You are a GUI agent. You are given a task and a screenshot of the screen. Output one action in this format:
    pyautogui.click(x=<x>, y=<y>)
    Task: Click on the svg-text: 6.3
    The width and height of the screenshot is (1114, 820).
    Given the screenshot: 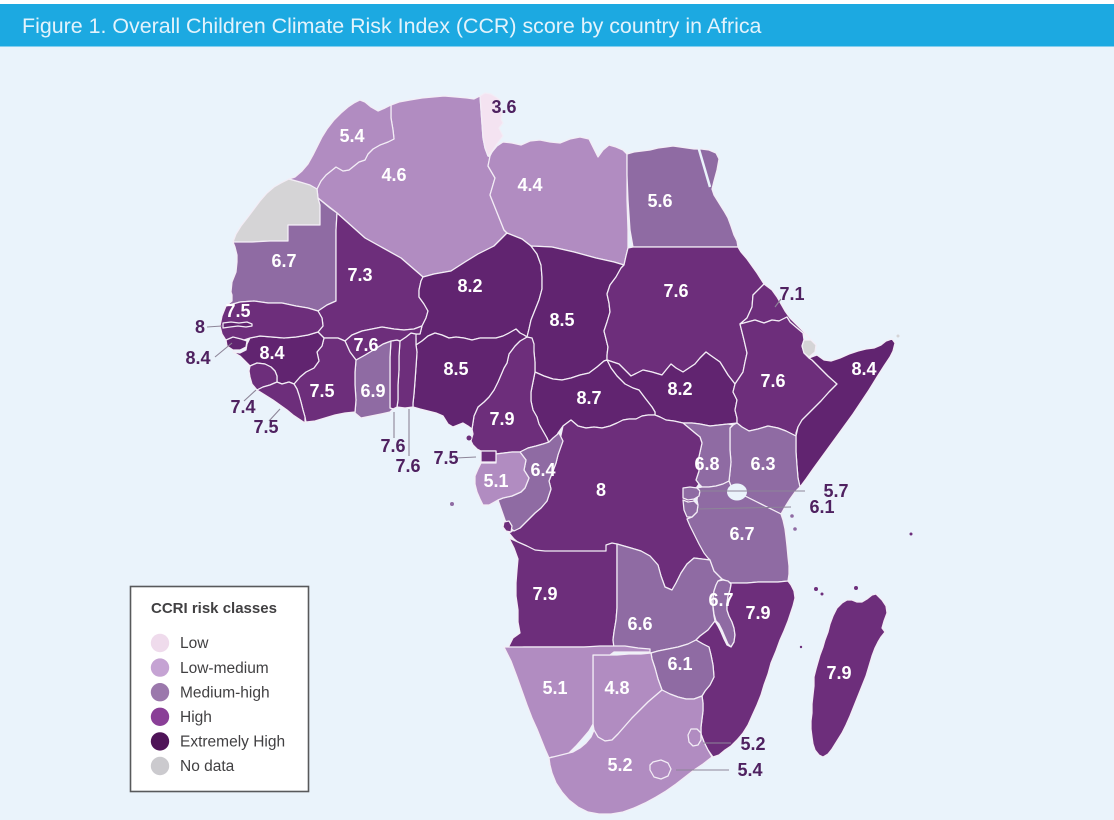 What is the action you would take?
    pyautogui.click(x=762, y=464)
    